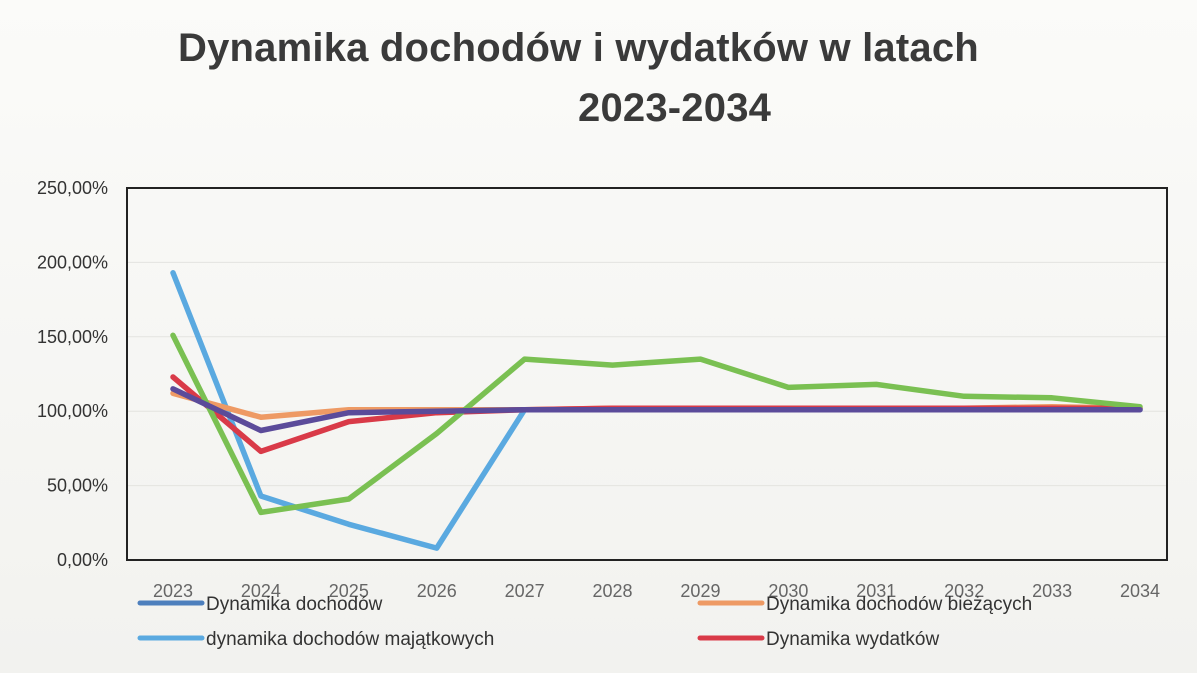 The image size is (1197, 673). Describe the element at coordinates (788, 591) in the screenshot. I see `x-tick-label: 2030` at that location.